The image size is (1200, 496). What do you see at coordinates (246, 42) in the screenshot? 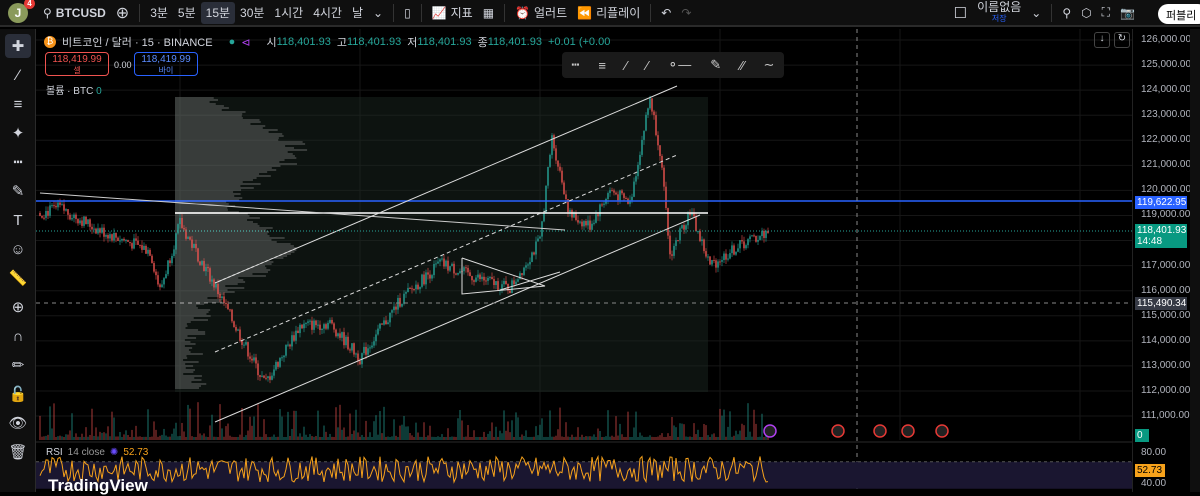
I see `share-icon: ⊲` at bounding box center [246, 42].